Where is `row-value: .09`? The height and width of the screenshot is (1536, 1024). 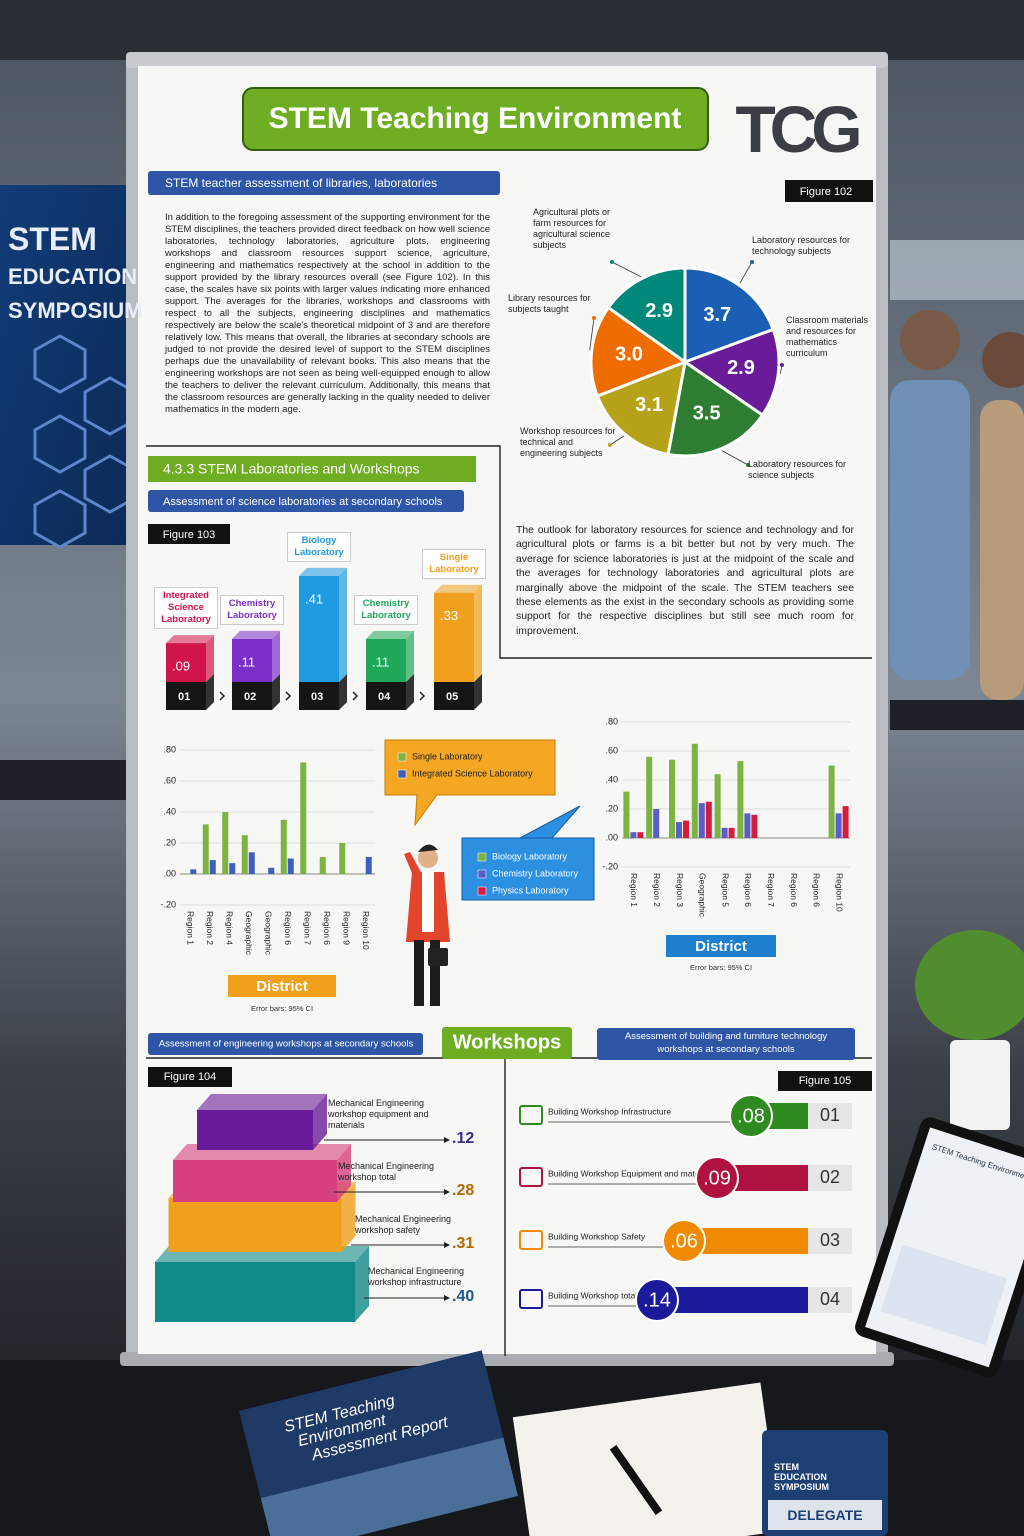
row-value: .09 is located at coordinates (717, 1178).